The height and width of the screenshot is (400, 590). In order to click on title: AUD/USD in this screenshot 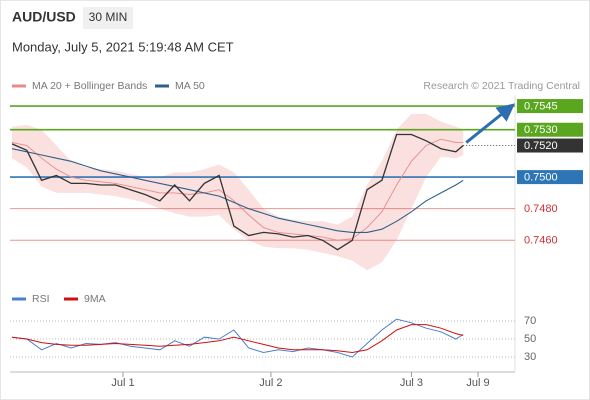, I will do `click(44, 17)`.